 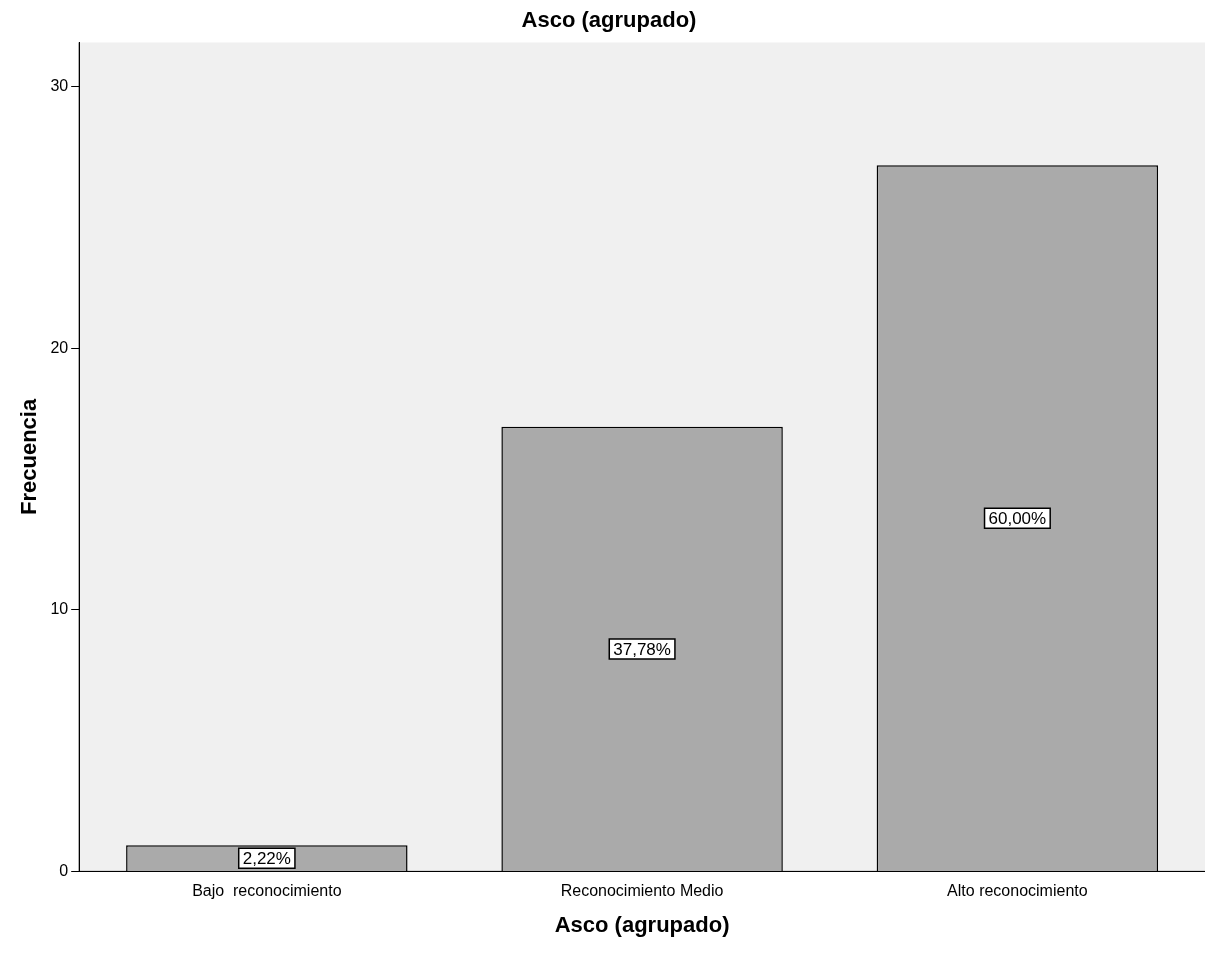 What do you see at coordinates (642, 649) in the screenshot?
I see `annotation: 37,78%` at bounding box center [642, 649].